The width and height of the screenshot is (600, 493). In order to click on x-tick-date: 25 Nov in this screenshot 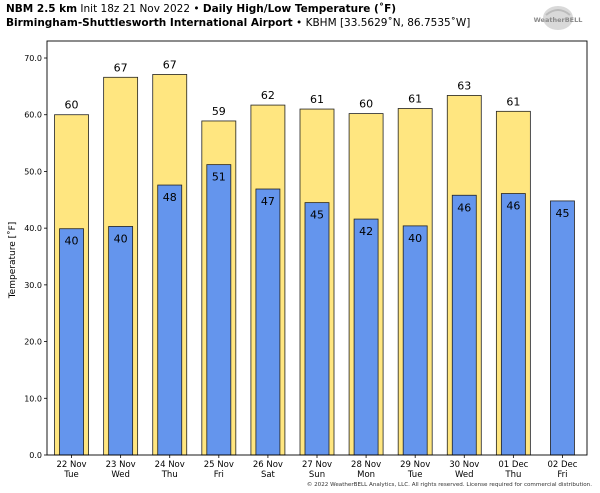, I will do `click(219, 465)`.